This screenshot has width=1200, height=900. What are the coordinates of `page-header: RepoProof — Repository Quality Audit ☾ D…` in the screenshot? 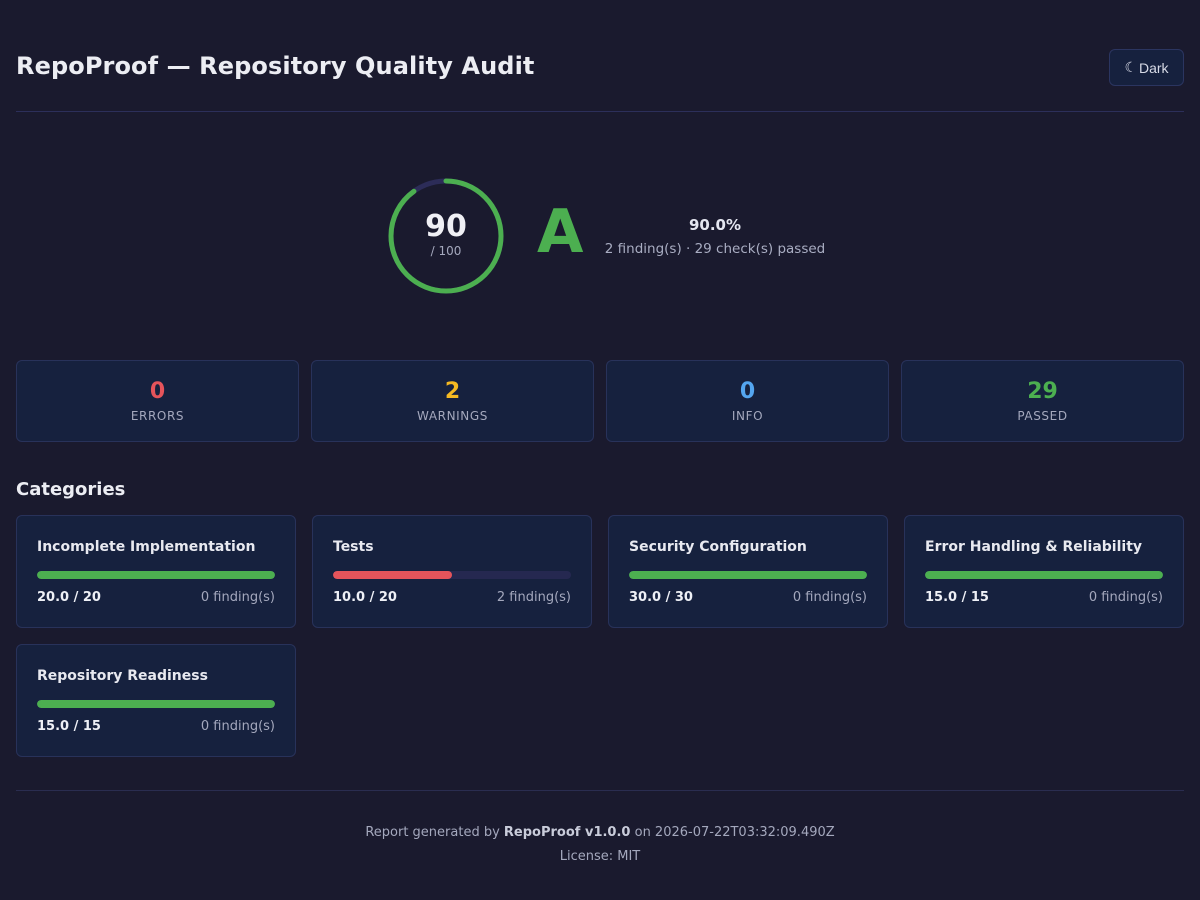 It's located at (600, 56).